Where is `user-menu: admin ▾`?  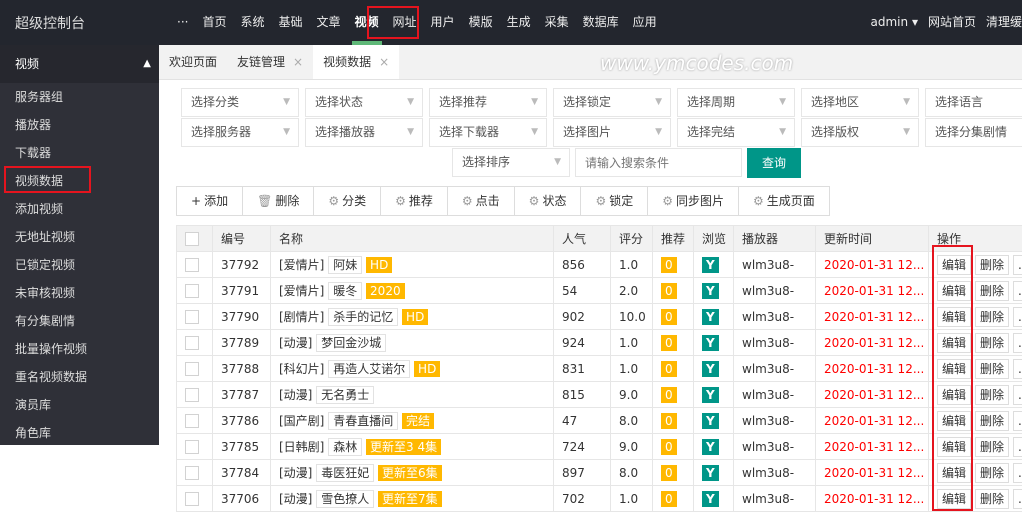 user-menu: admin ▾ is located at coordinates (894, 22).